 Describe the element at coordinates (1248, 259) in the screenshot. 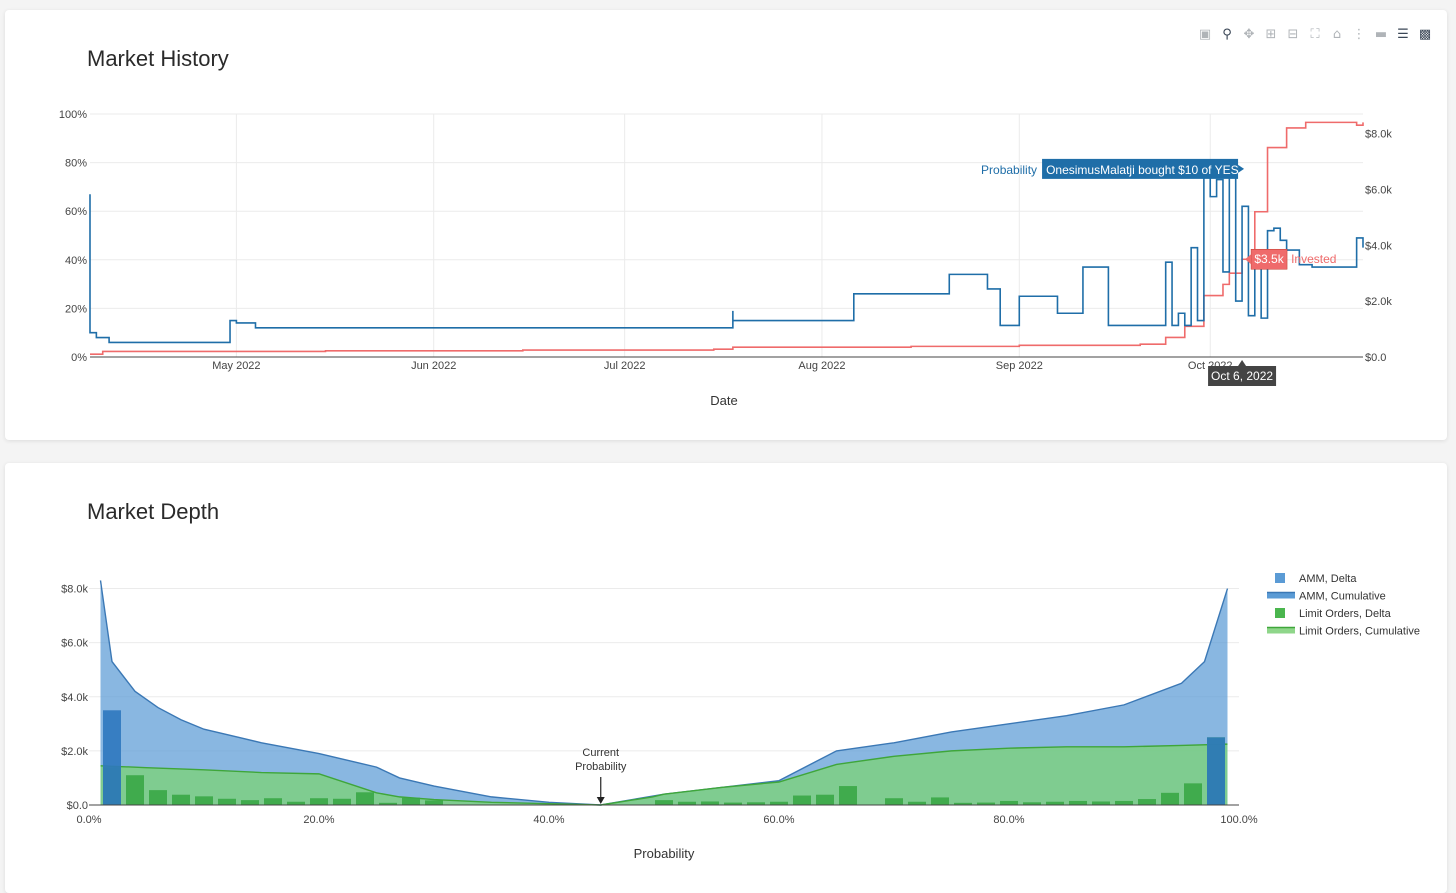

I see `invested-tooltip-pointer` at that location.